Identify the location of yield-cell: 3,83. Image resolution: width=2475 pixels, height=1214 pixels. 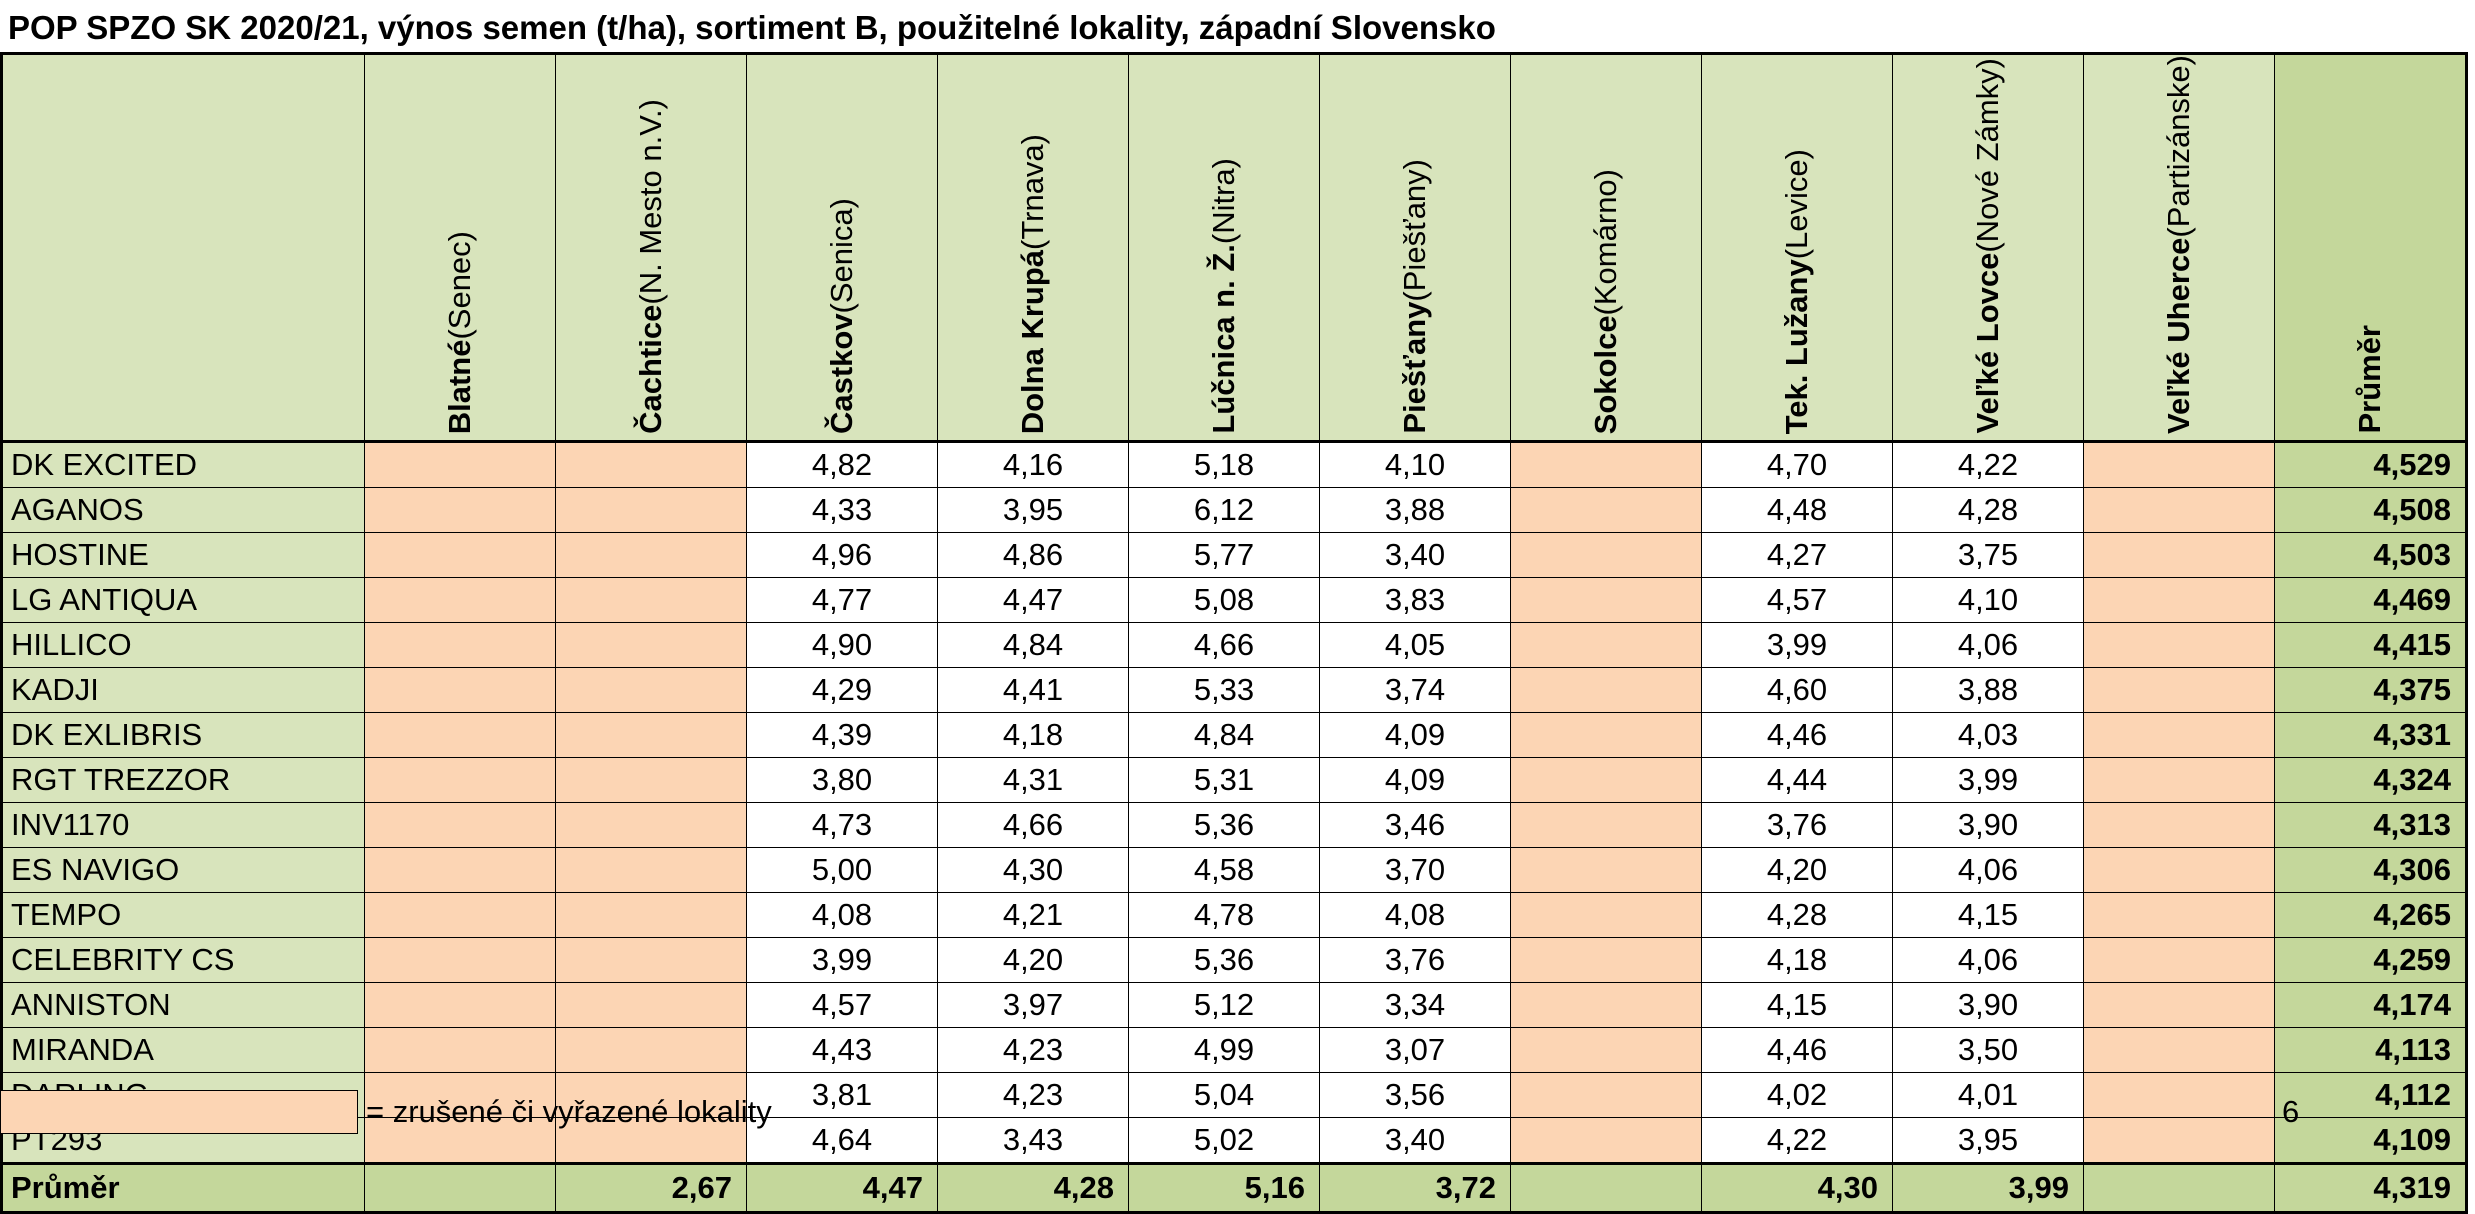
(1415, 599).